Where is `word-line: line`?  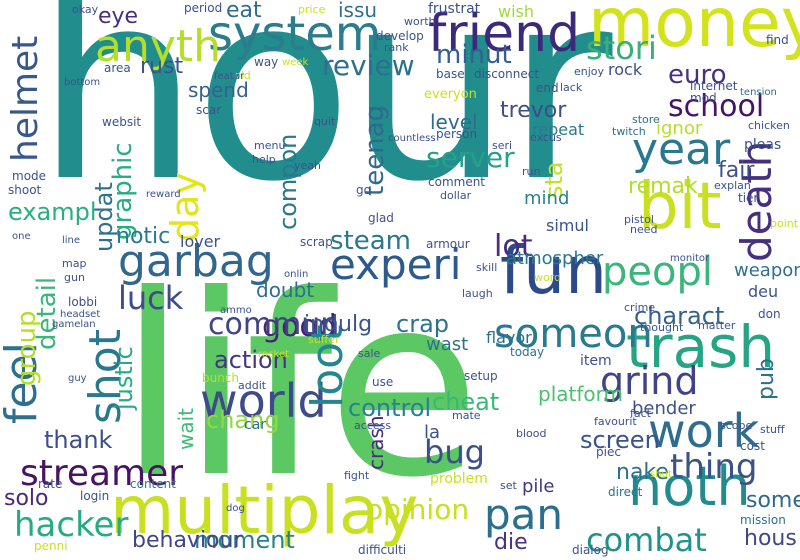
word-line: line is located at coordinates (71, 240).